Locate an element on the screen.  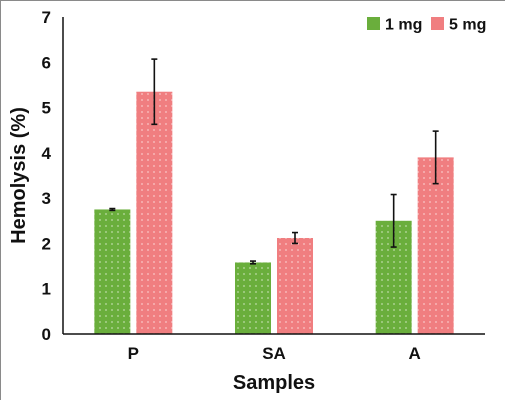
x-tick-label-sa: SA is located at coordinates (274, 353).